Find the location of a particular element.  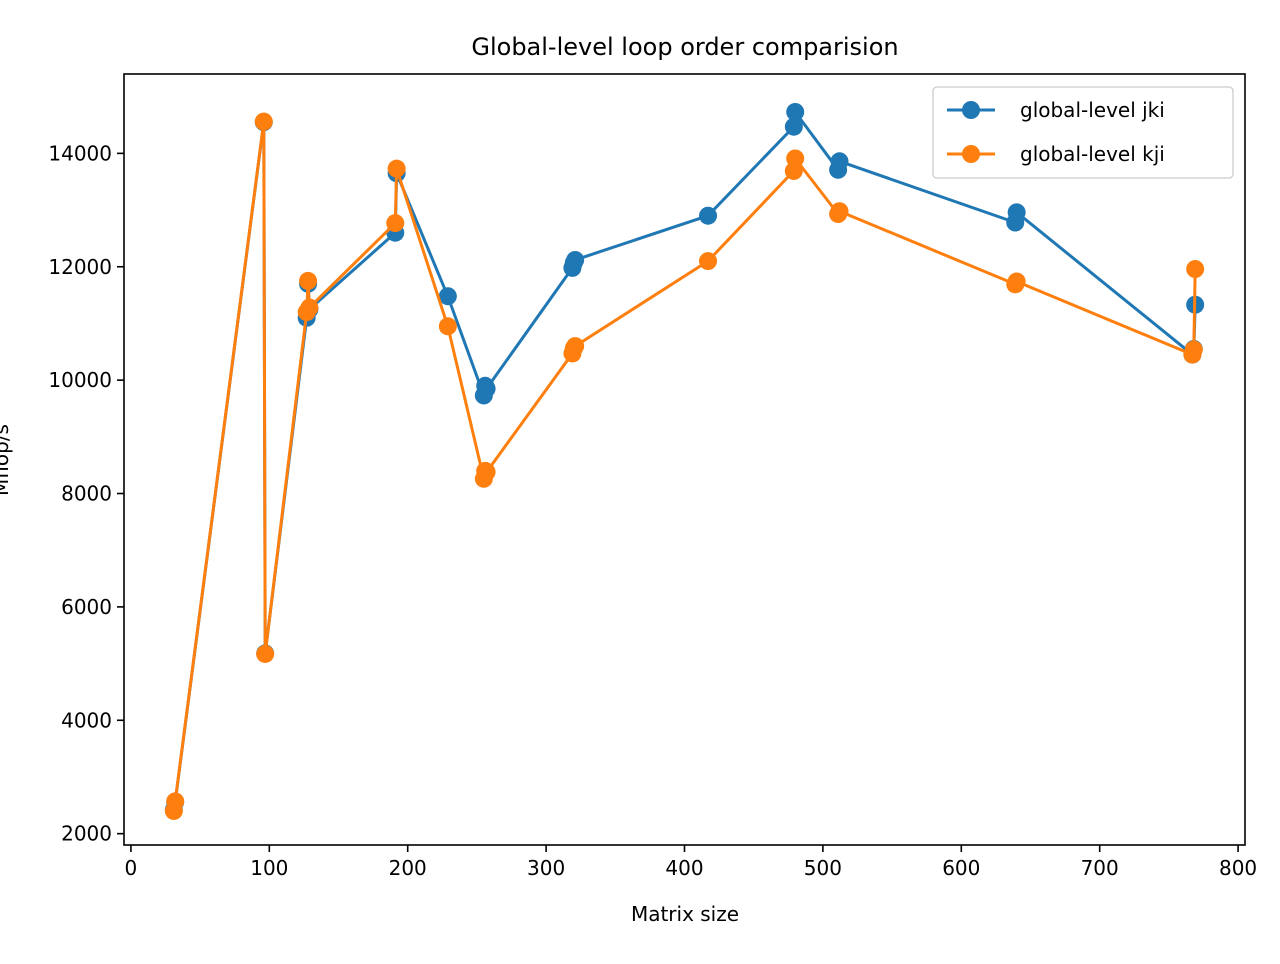

legend: global-level jki global-level kji is located at coordinates (1083, 132).